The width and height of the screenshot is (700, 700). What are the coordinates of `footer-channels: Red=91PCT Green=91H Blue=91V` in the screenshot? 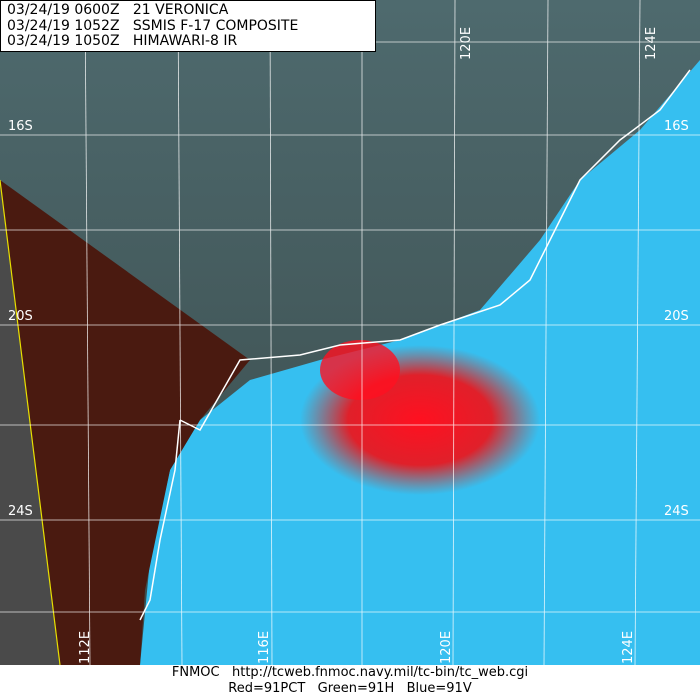 It's located at (350, 688).